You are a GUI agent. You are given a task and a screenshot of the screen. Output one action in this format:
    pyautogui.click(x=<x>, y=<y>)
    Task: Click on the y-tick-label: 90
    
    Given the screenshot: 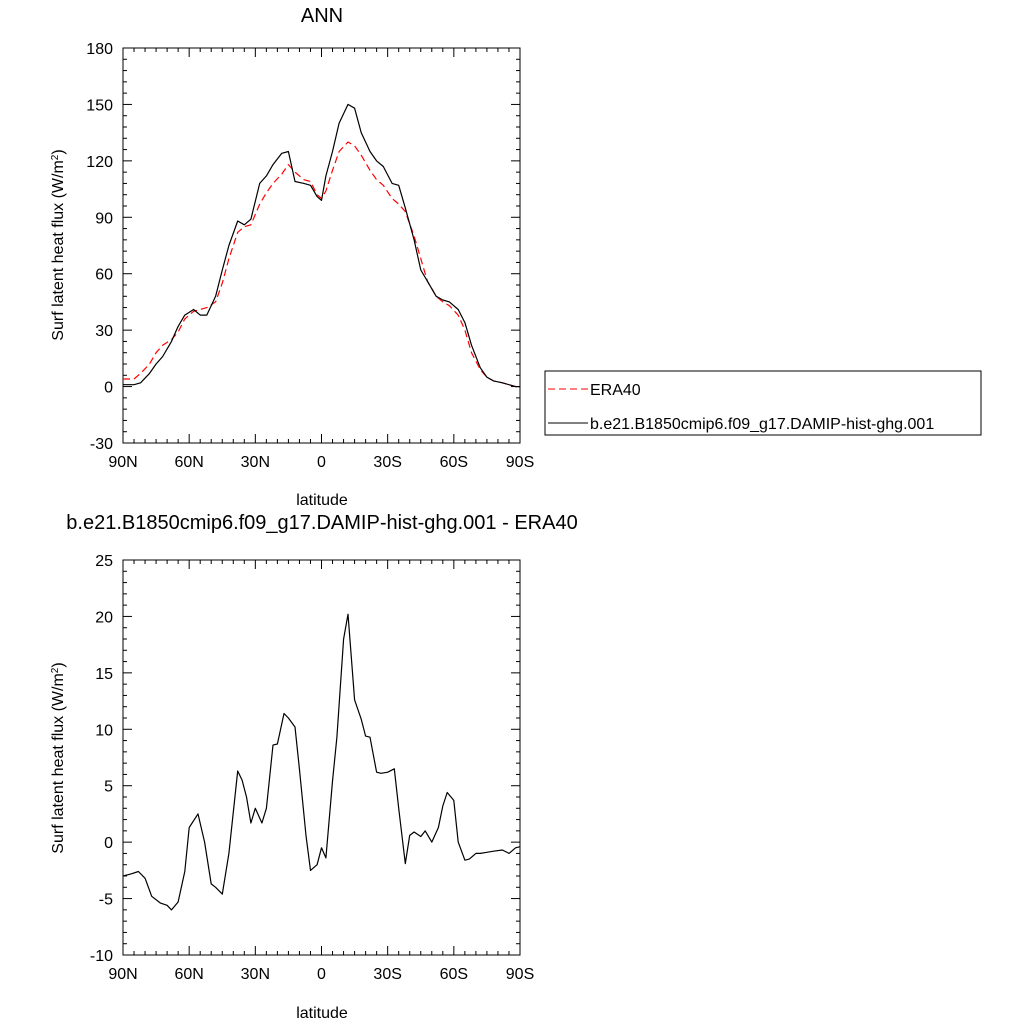 What is the action you would take?
    pyautogui.click(x=104, y=218)
    